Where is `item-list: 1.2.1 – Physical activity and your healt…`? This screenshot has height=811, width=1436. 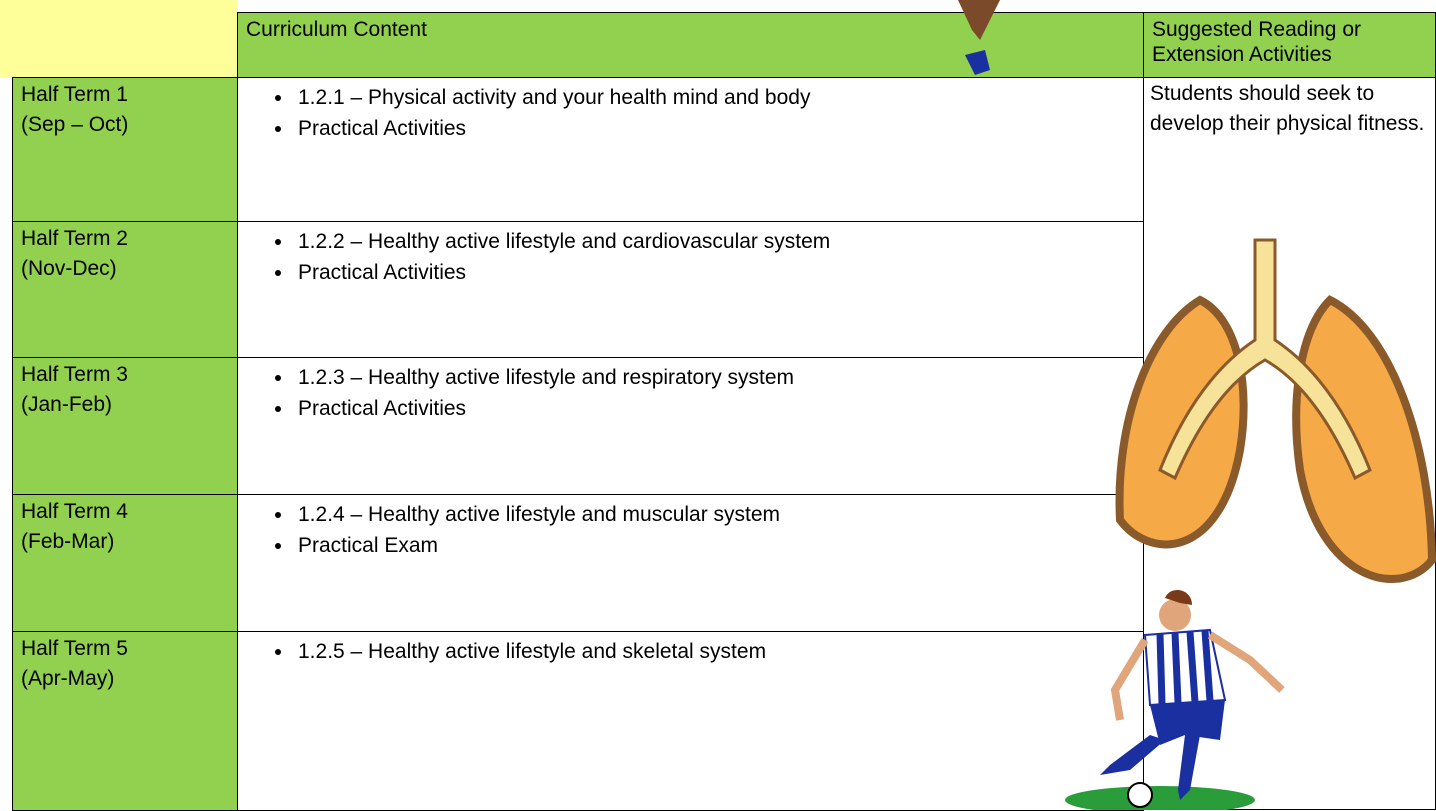
item-list: 1.2.1 – Physical activity and your healt… is located at coordinates (690, 113).